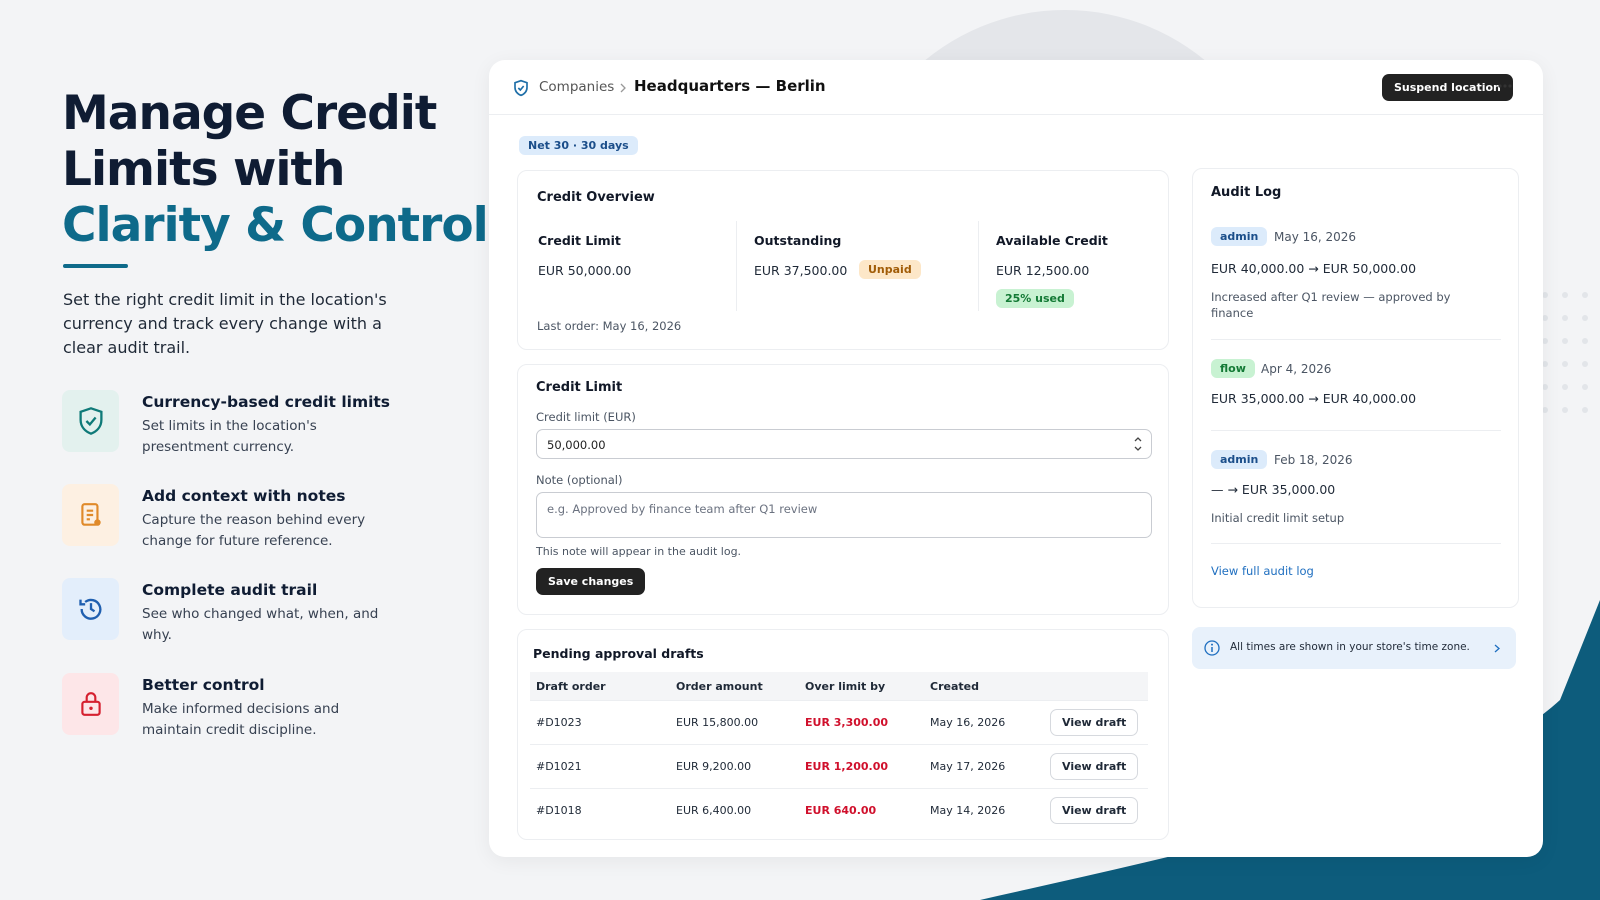 The height and width of the screenshot is (900, 1600). I want to click on cell: May 14, 2026, so click(968, 810).